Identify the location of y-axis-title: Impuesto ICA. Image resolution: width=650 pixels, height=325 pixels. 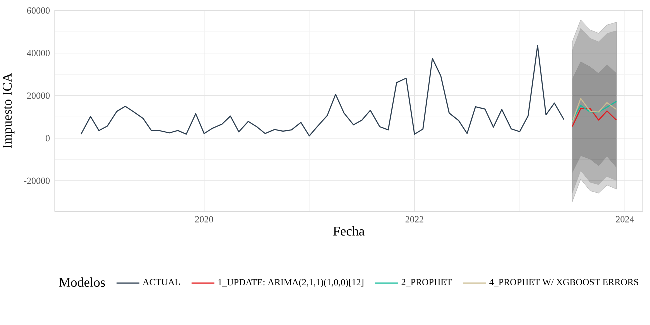
(9, 110).